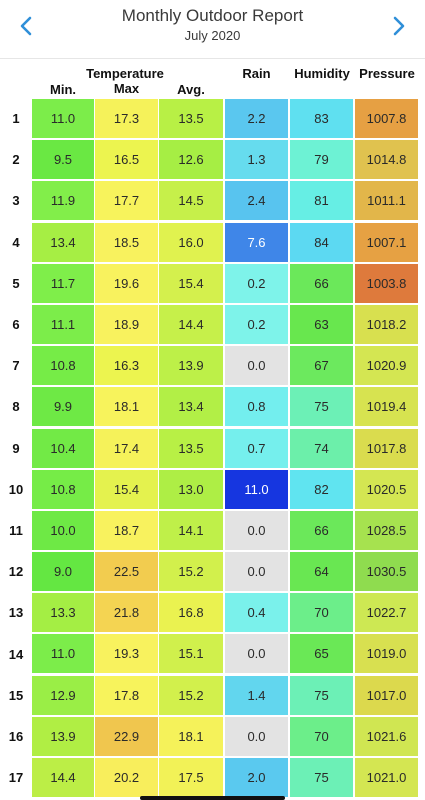 This screenshot has height=800, width=425. What do you see at coordinates (16, 283) in the screenshot?
I see `day-label: 5` at bounding box center [16, 283].